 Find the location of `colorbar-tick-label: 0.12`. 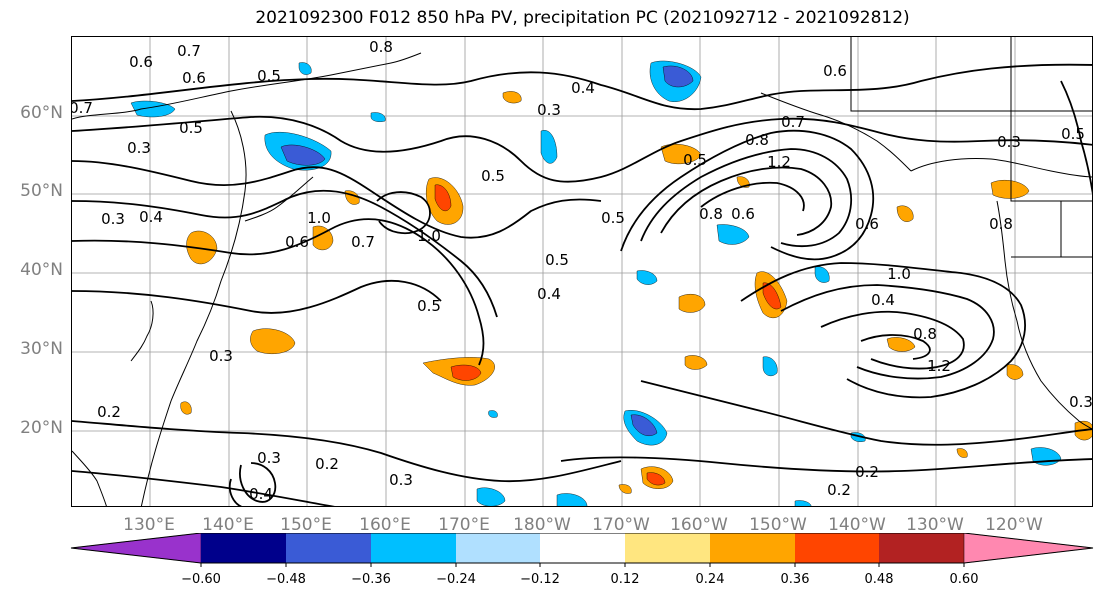

colorbar-tick-label: 0.12 is located at coordinates (625, 579).